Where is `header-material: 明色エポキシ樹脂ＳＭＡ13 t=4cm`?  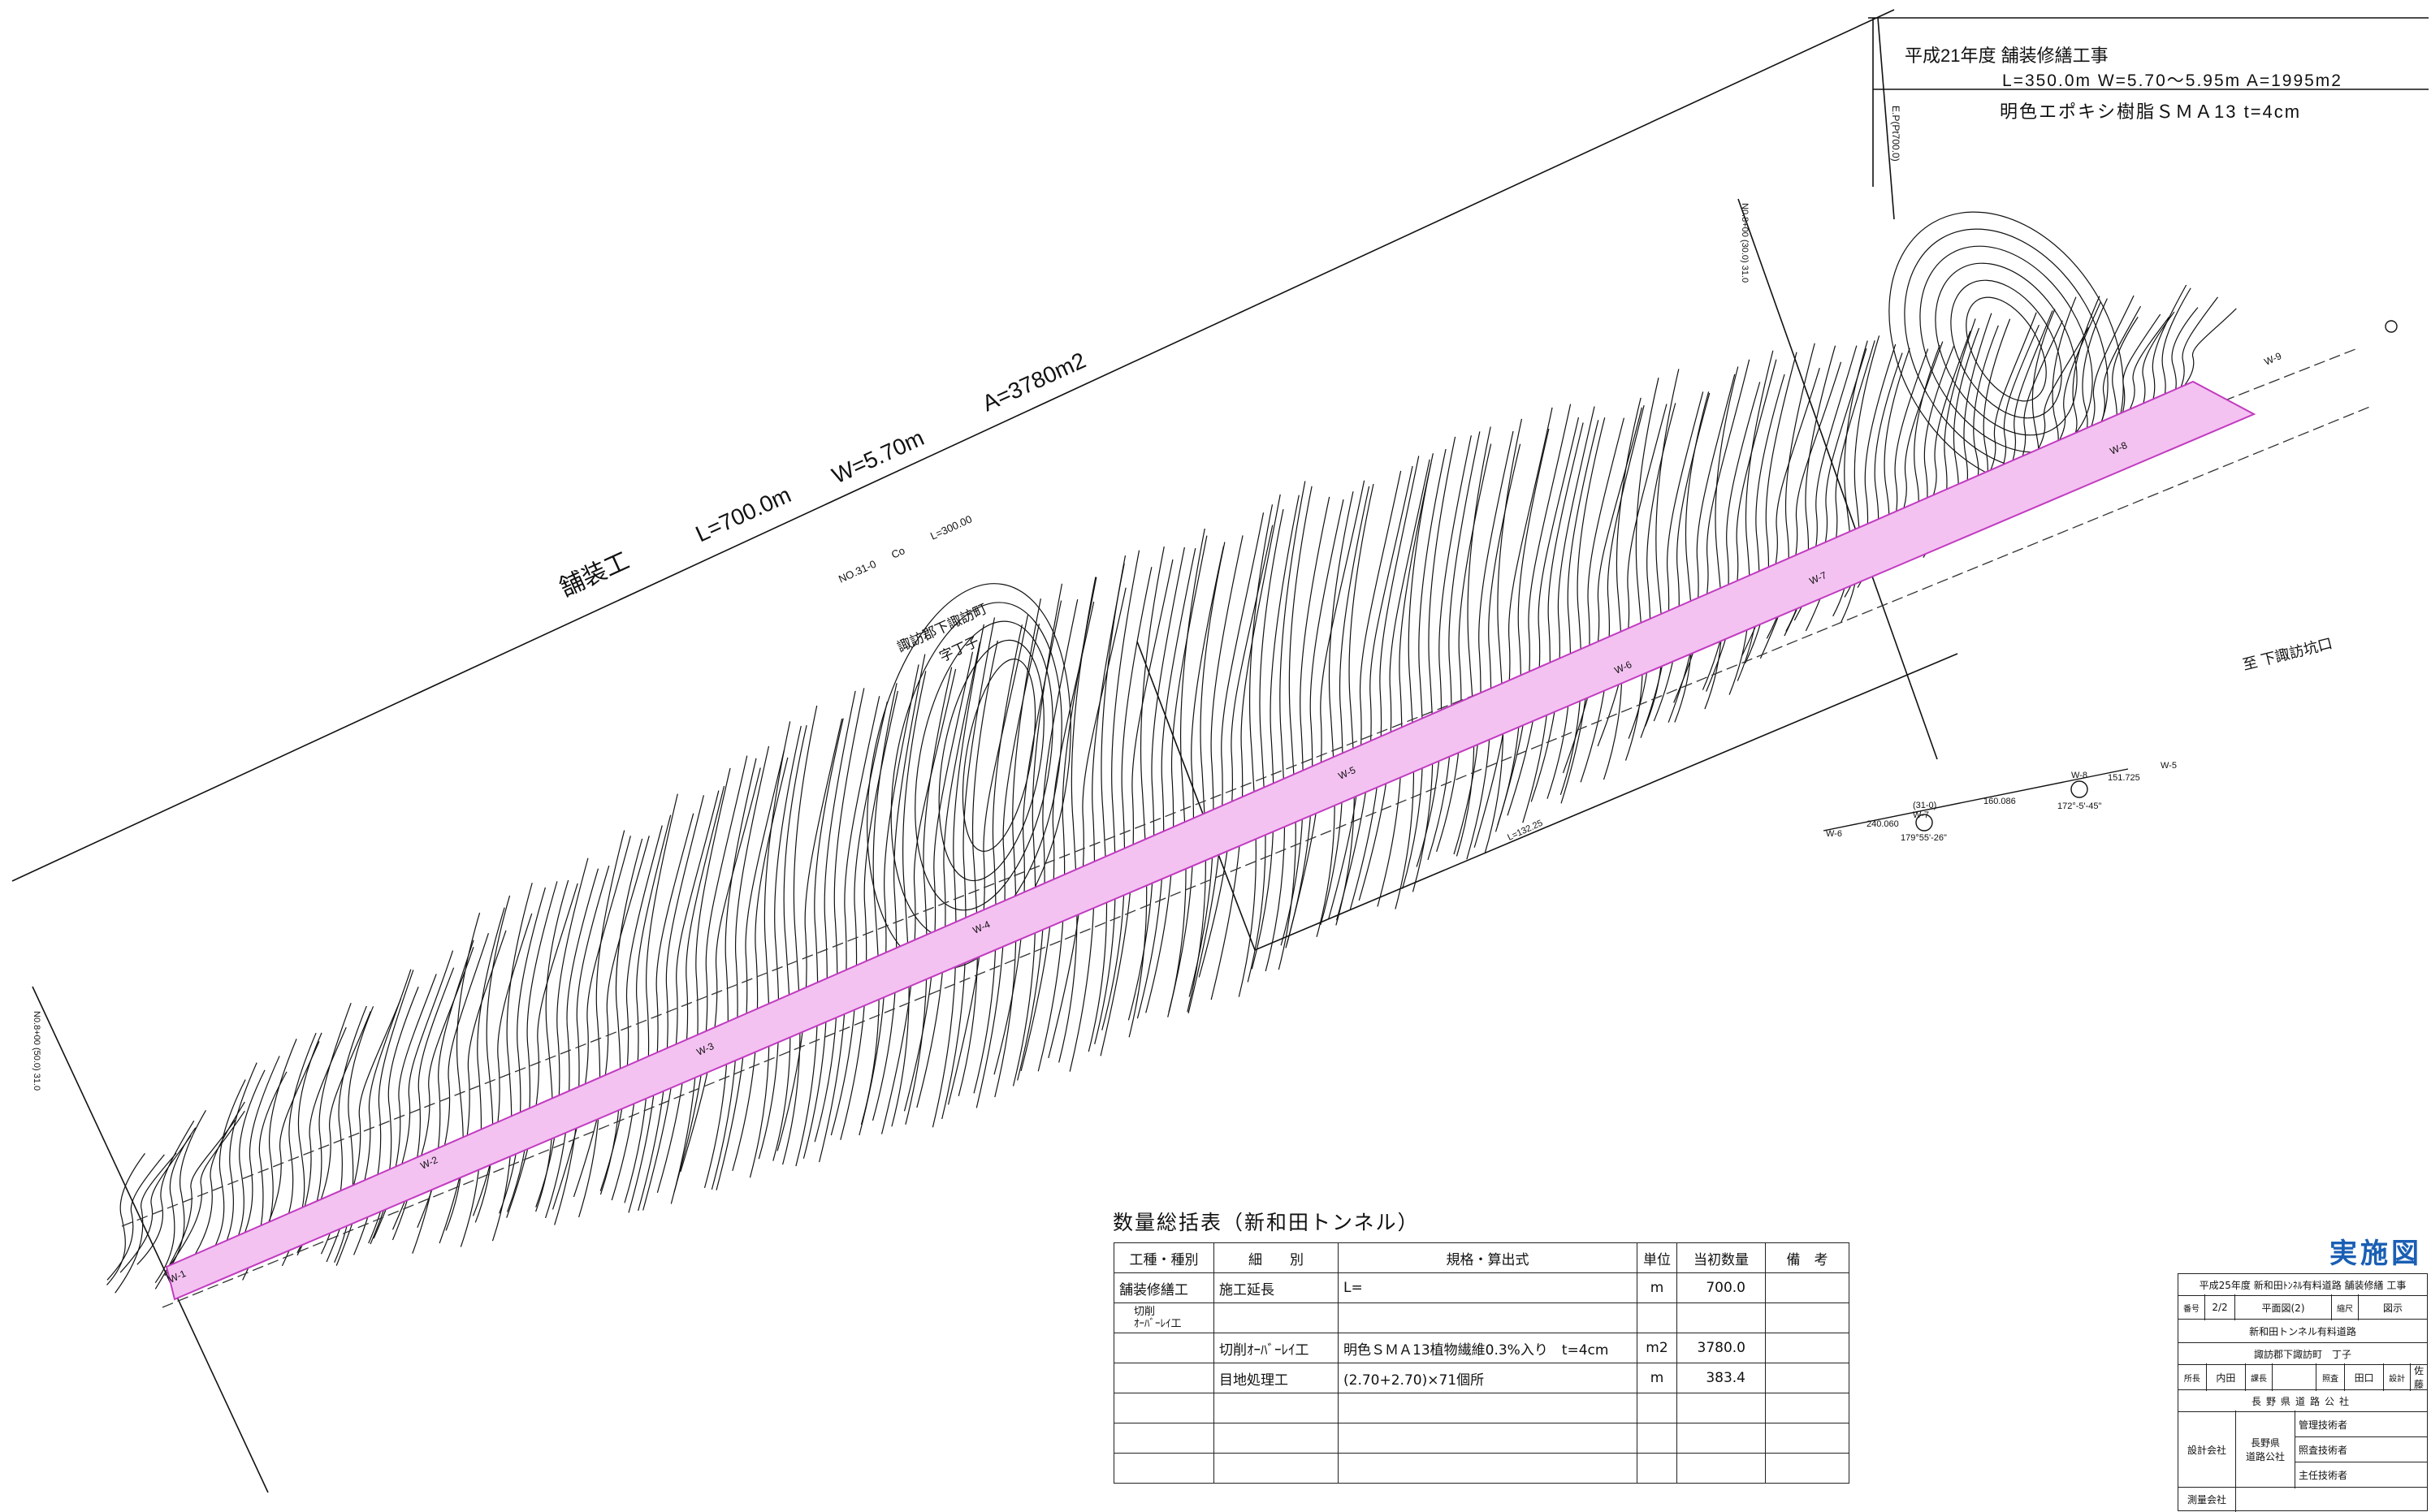 header-material: 明色エポキシ樹脂ＳＭＡ13 t=4cm is located at coordinates (2150, 112).